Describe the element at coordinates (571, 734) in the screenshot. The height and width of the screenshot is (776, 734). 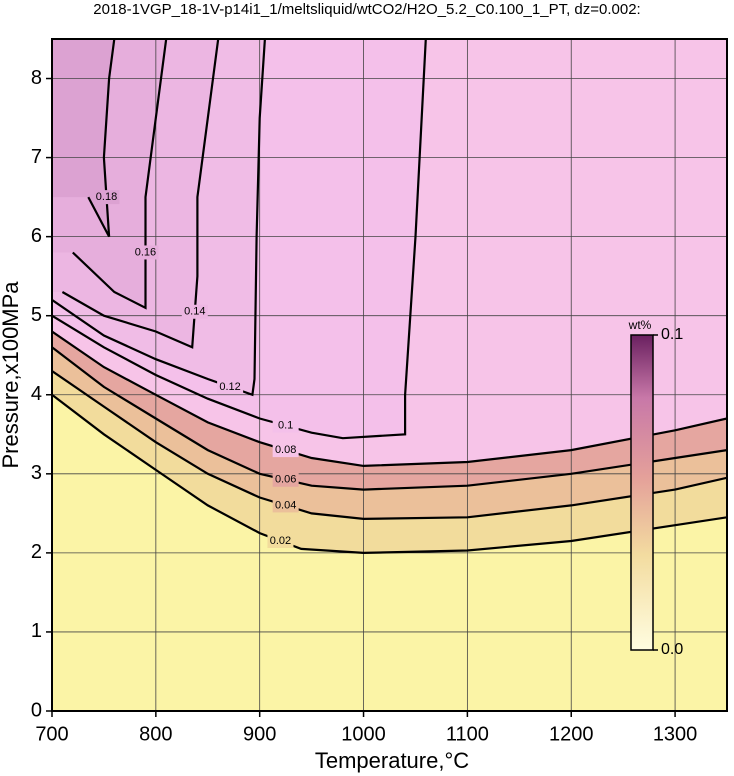
I see `x-tick-label: 1200` at that location.